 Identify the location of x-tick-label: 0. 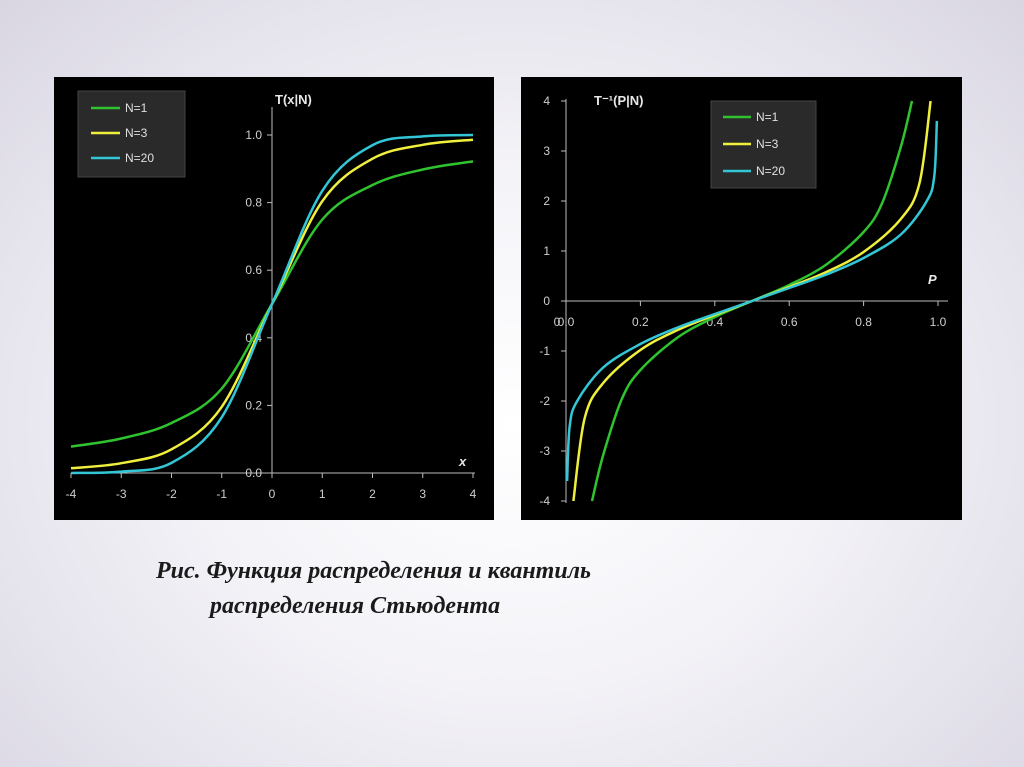
(272, 494).